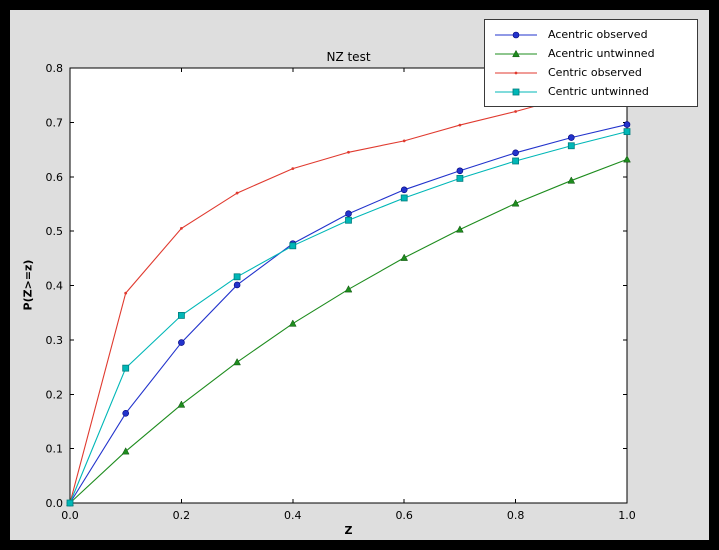 This screenshot has height=550, width=719. I want to click on y-tick-label: 0.8, so click(55, 68).